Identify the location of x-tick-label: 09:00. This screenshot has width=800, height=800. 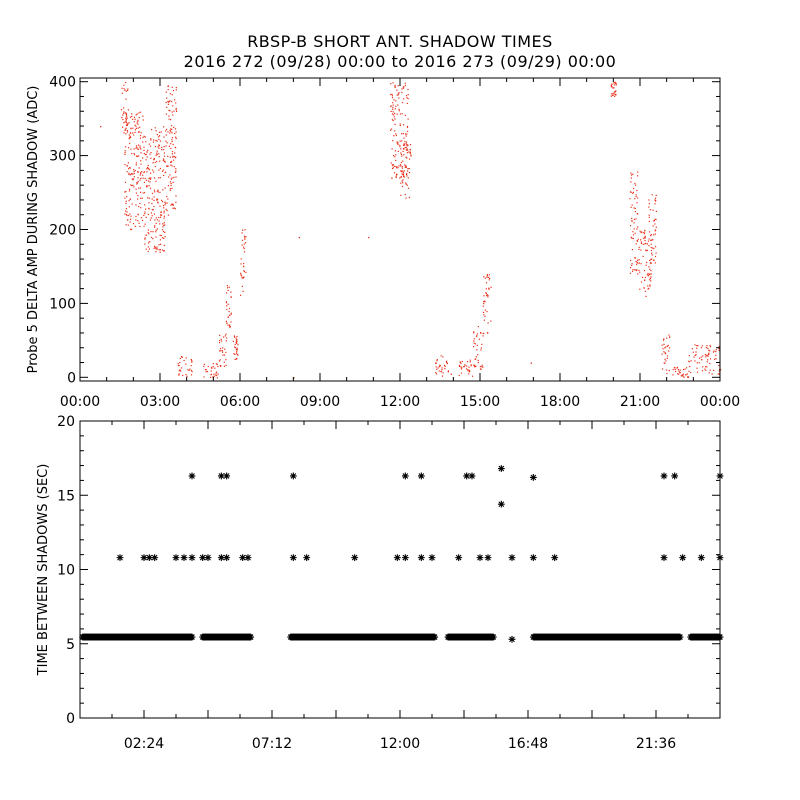
(320, 402).